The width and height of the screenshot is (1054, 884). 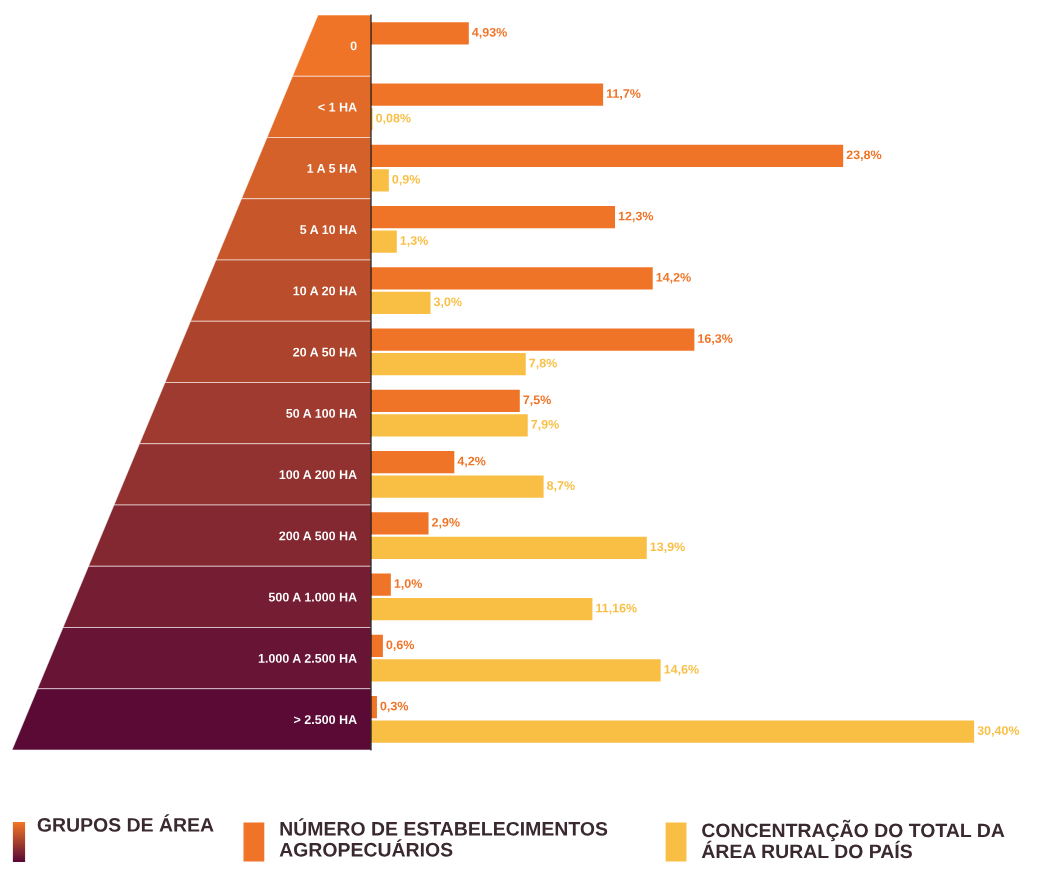 What do you see at coordinates (543, 364) in the screenshot?
I see `data-label: 7,8%` at bounding box center [543, 364].